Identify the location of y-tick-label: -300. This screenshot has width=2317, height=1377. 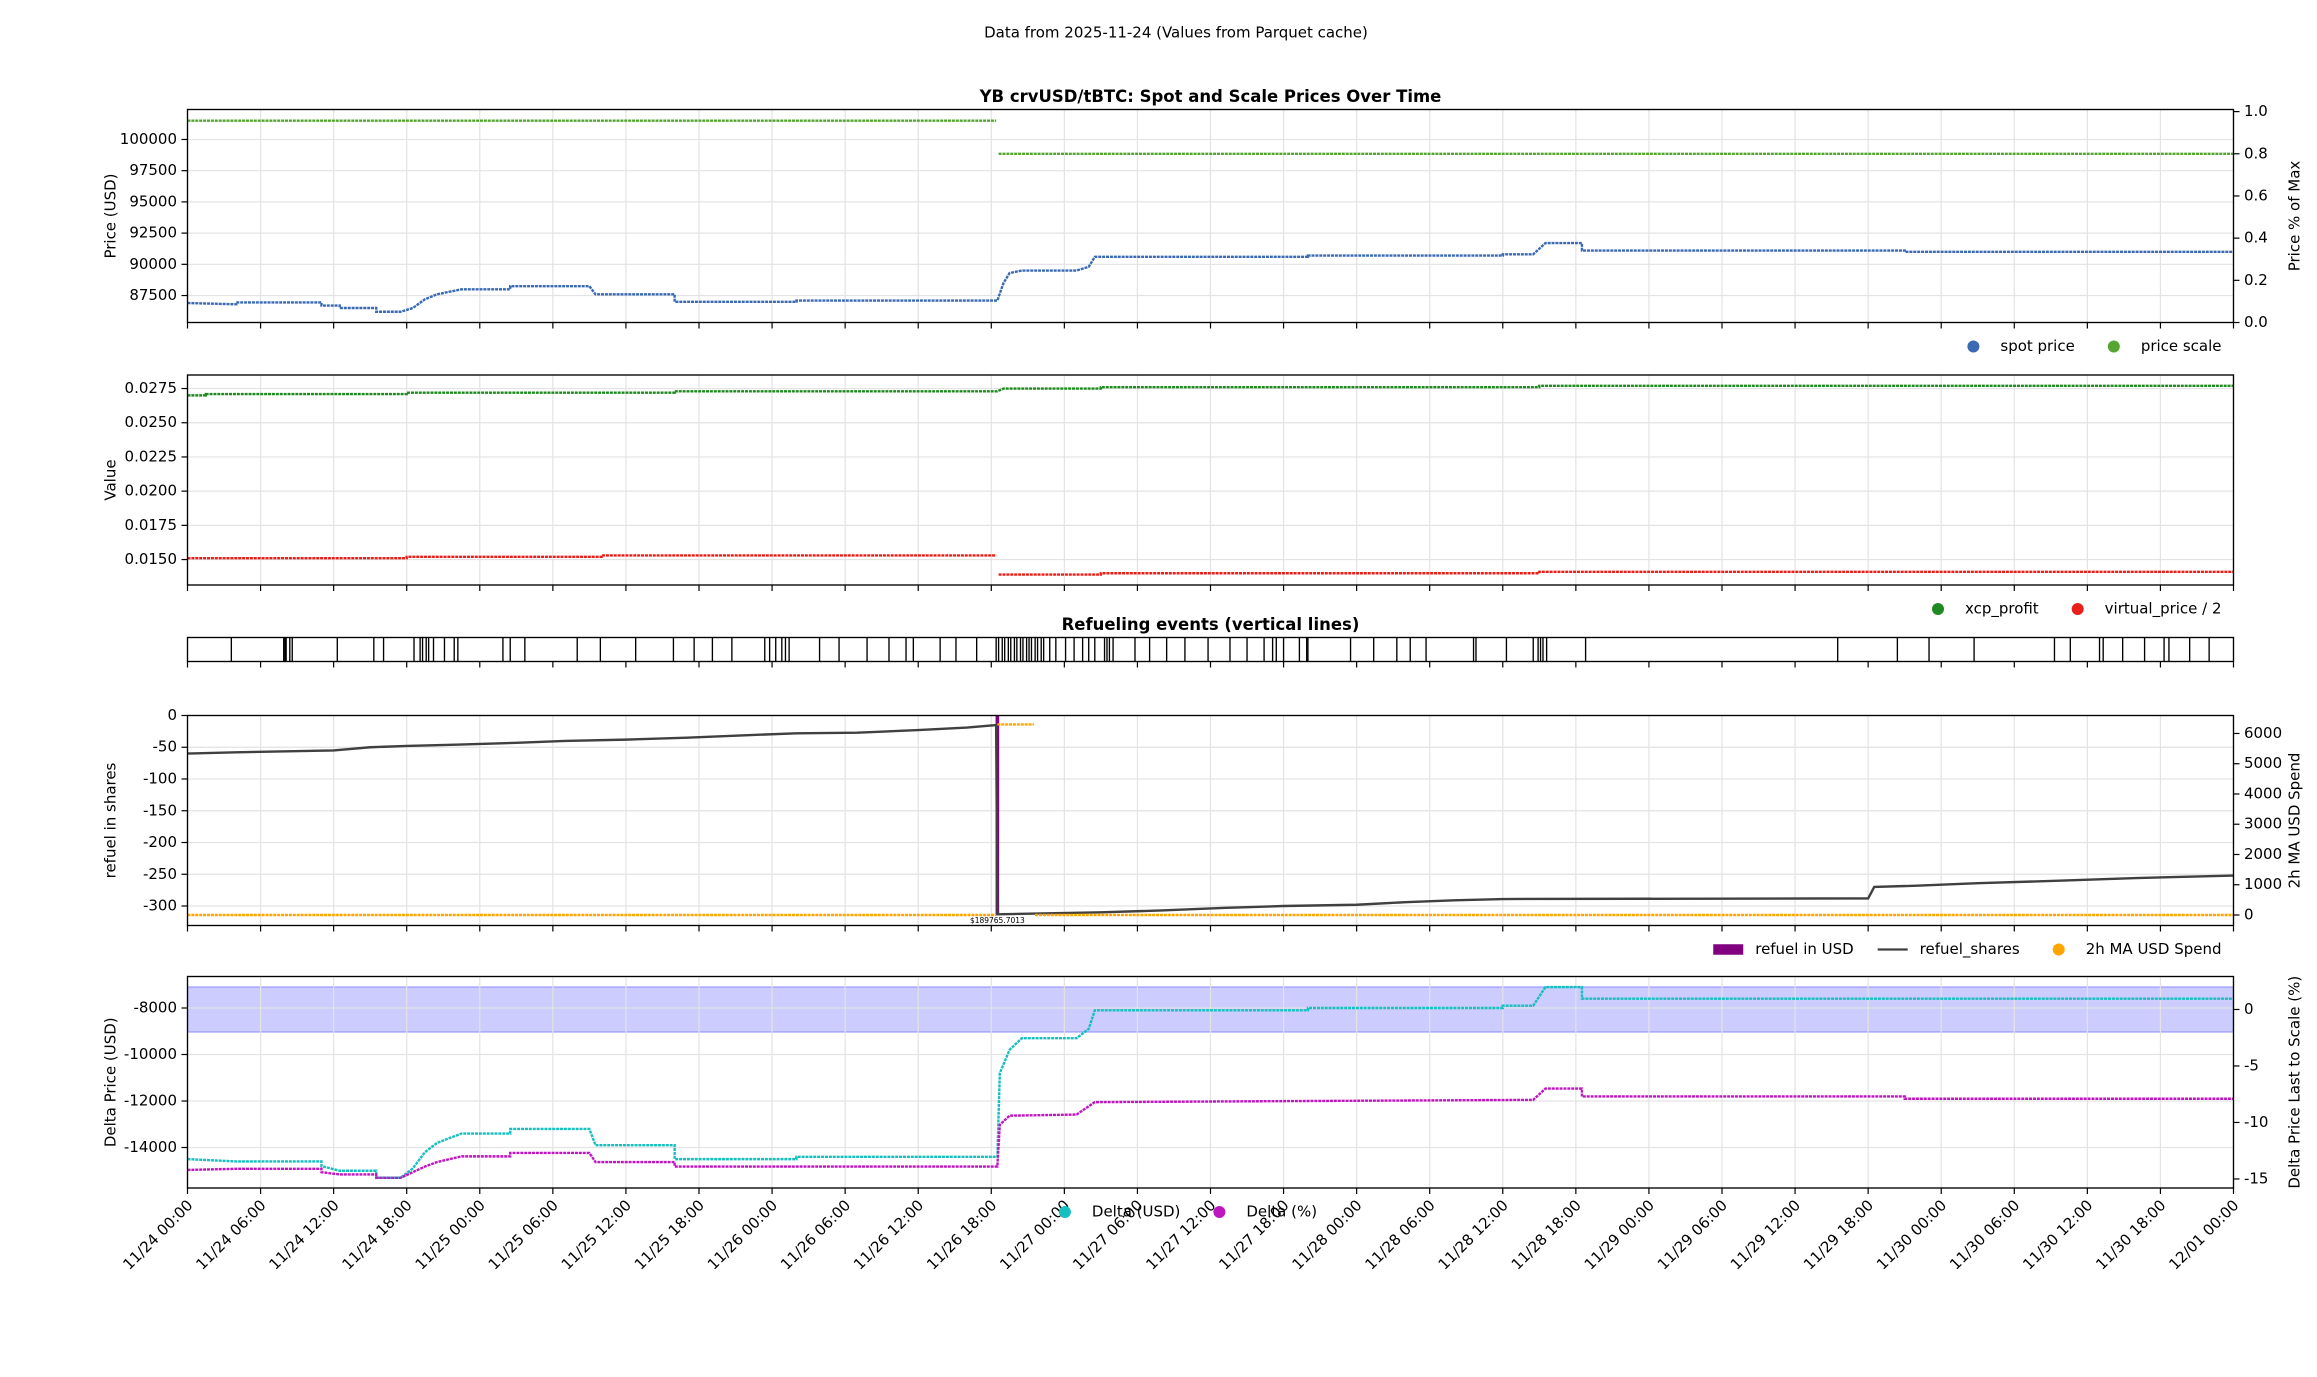
(160, 906).